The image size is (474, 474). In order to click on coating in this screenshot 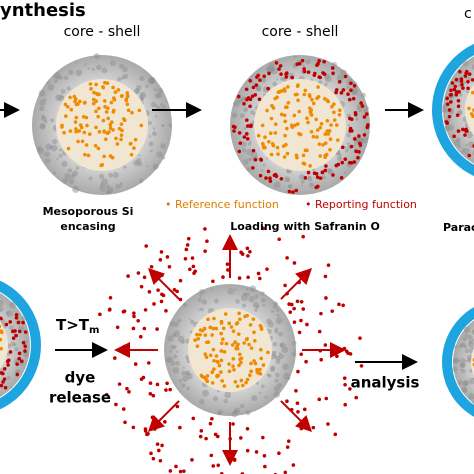, I will do `click(453, 110)`.